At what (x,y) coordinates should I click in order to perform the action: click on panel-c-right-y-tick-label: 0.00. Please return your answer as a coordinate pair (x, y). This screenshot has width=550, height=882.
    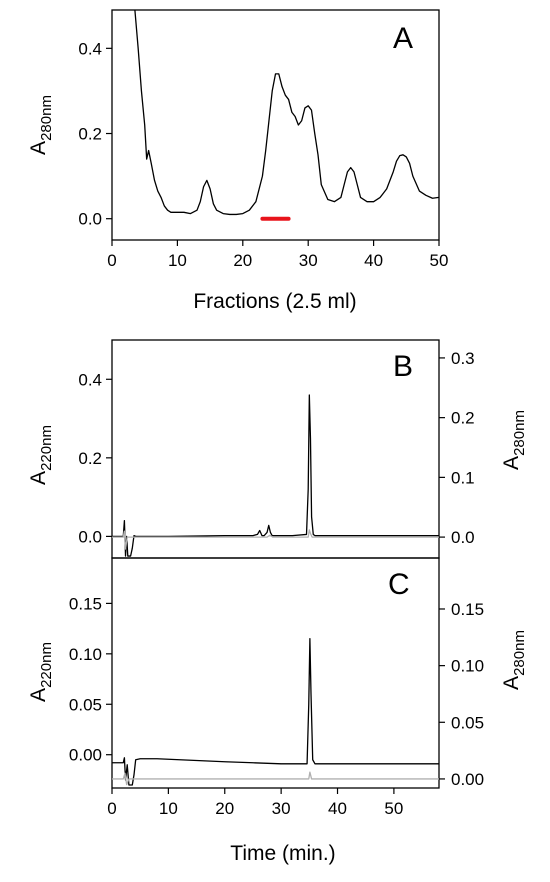
    Looking at the image, I should click on (467, 779).